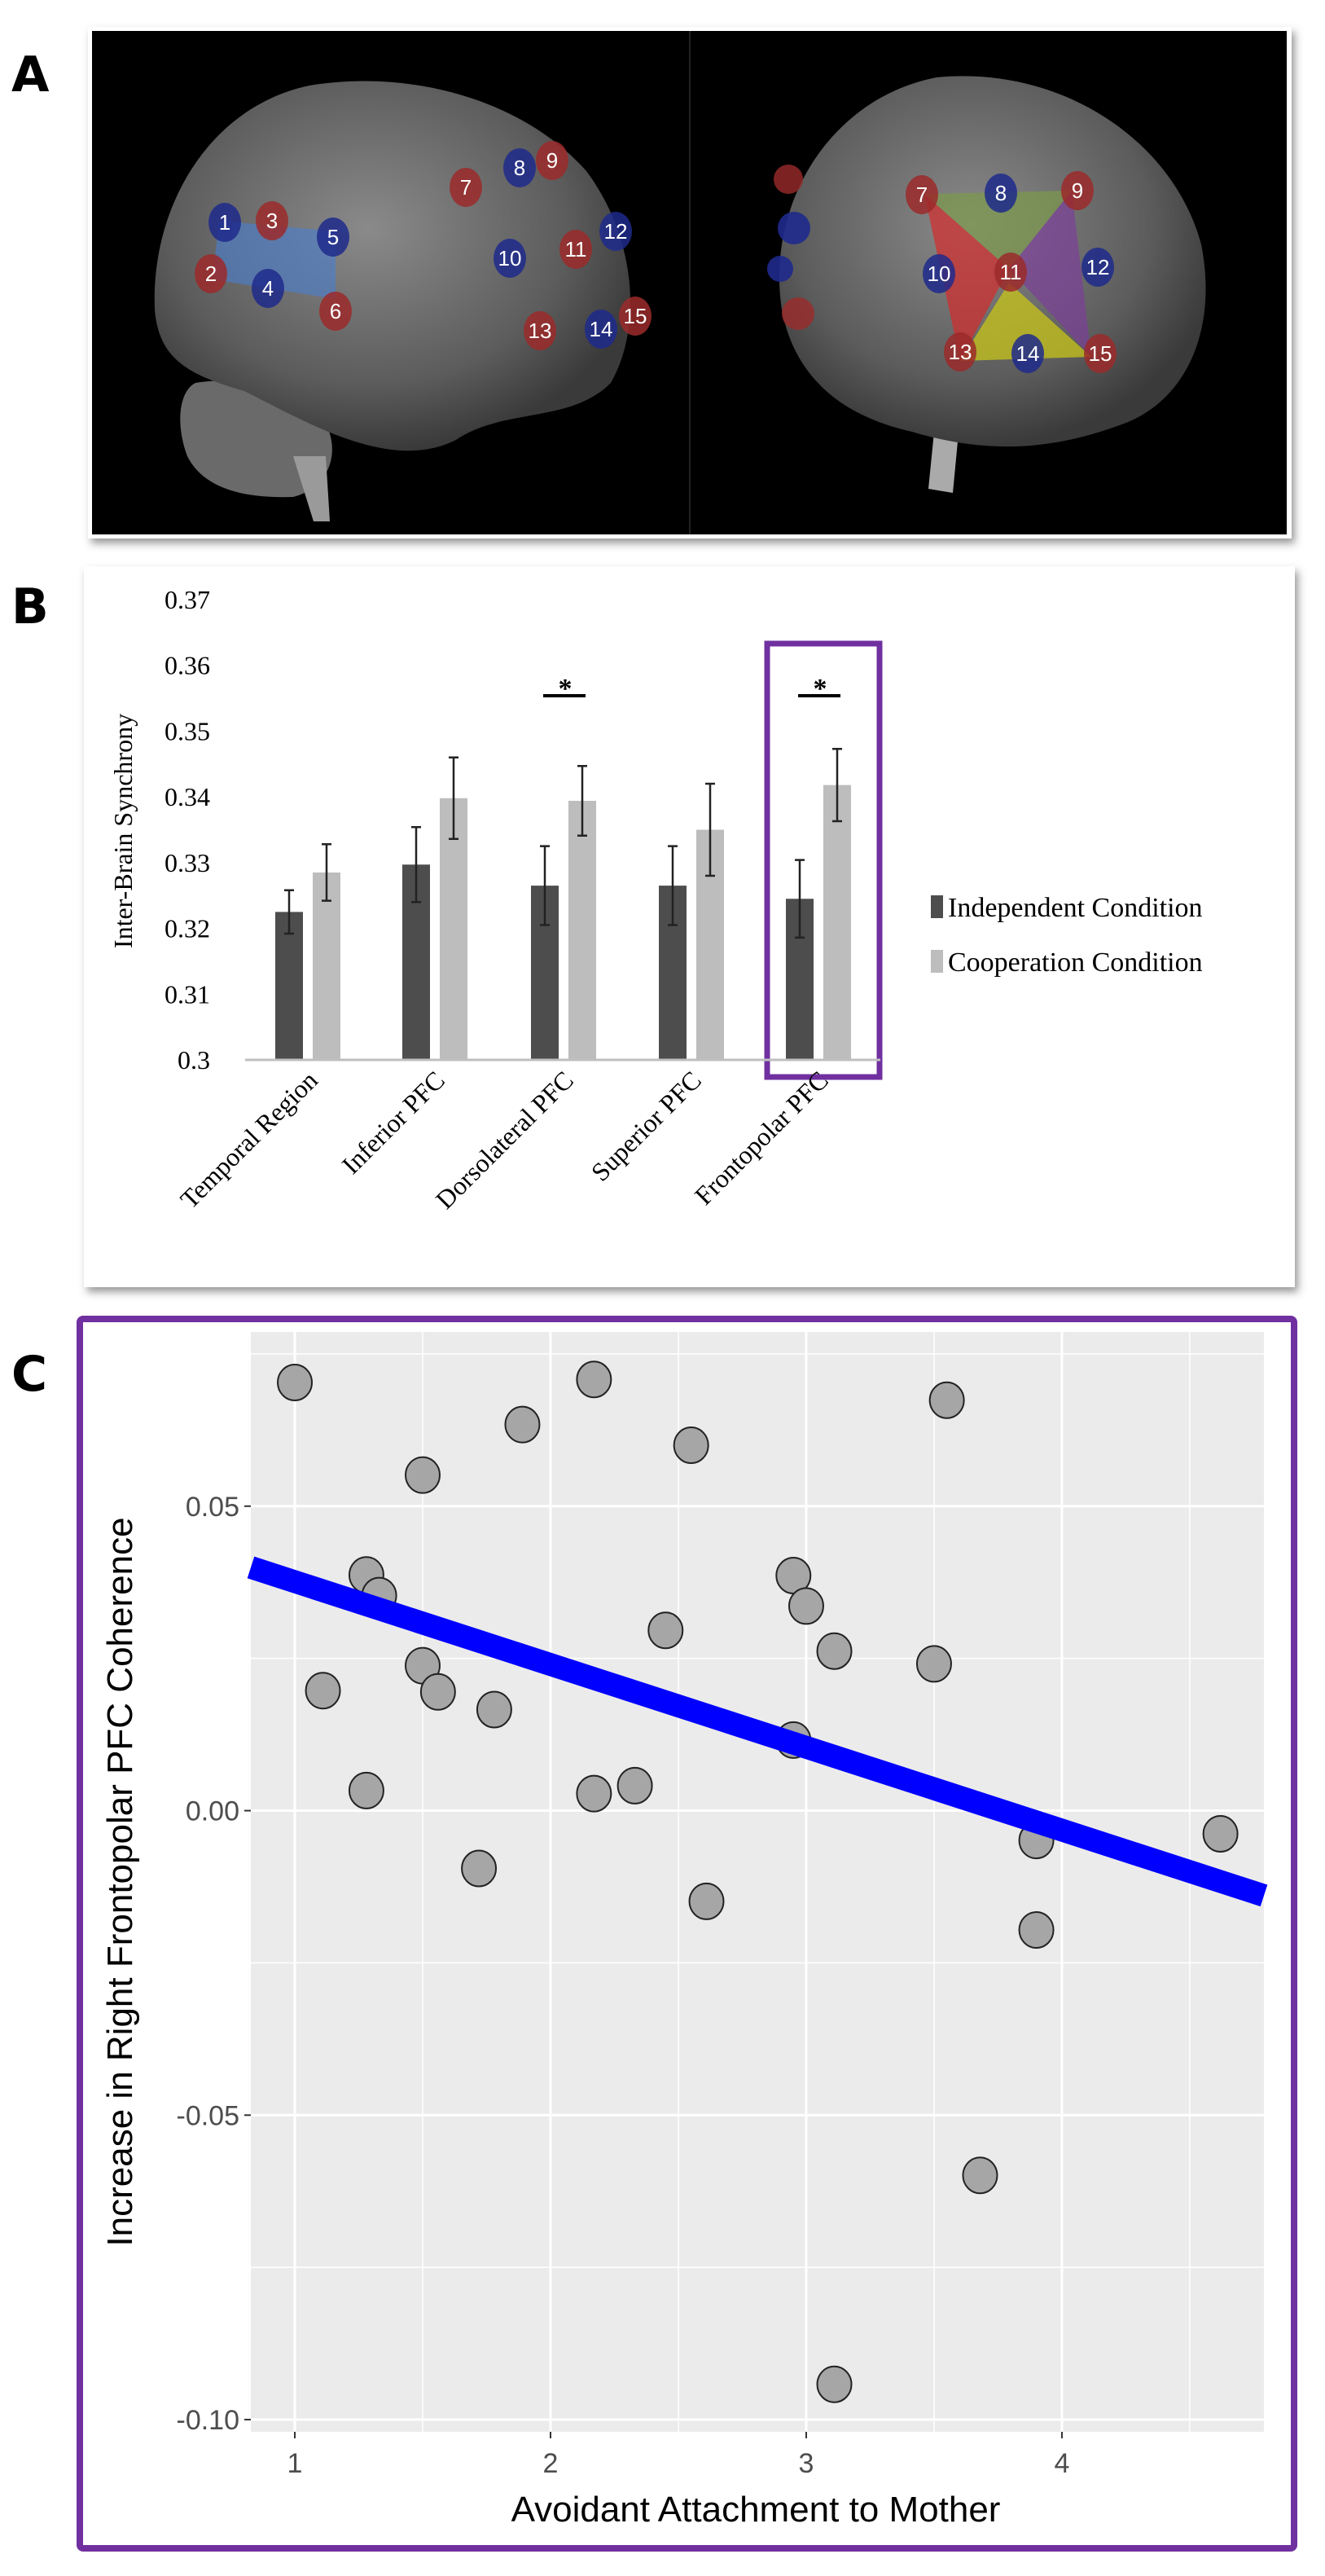 The width and height of the screenshot is (1325, 2576). I want to click on right-electrodes: 7 8 9 10 11 12 13 14 15, so click(1011, 272).